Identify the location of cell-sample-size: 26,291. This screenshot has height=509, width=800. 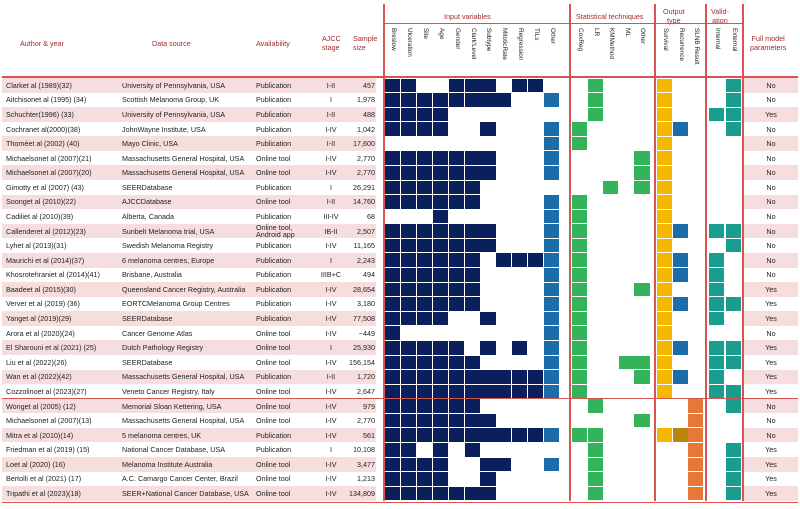
(364, 187).